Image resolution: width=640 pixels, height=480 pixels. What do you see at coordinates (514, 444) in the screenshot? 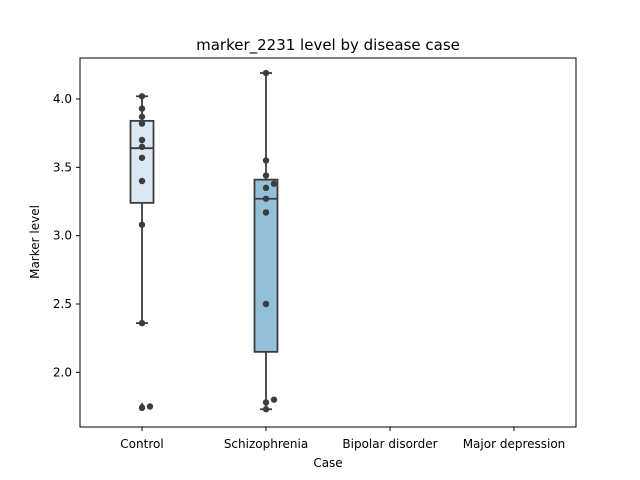
I see `x-tick-label: Major depression` at bounding box center [514, 444].